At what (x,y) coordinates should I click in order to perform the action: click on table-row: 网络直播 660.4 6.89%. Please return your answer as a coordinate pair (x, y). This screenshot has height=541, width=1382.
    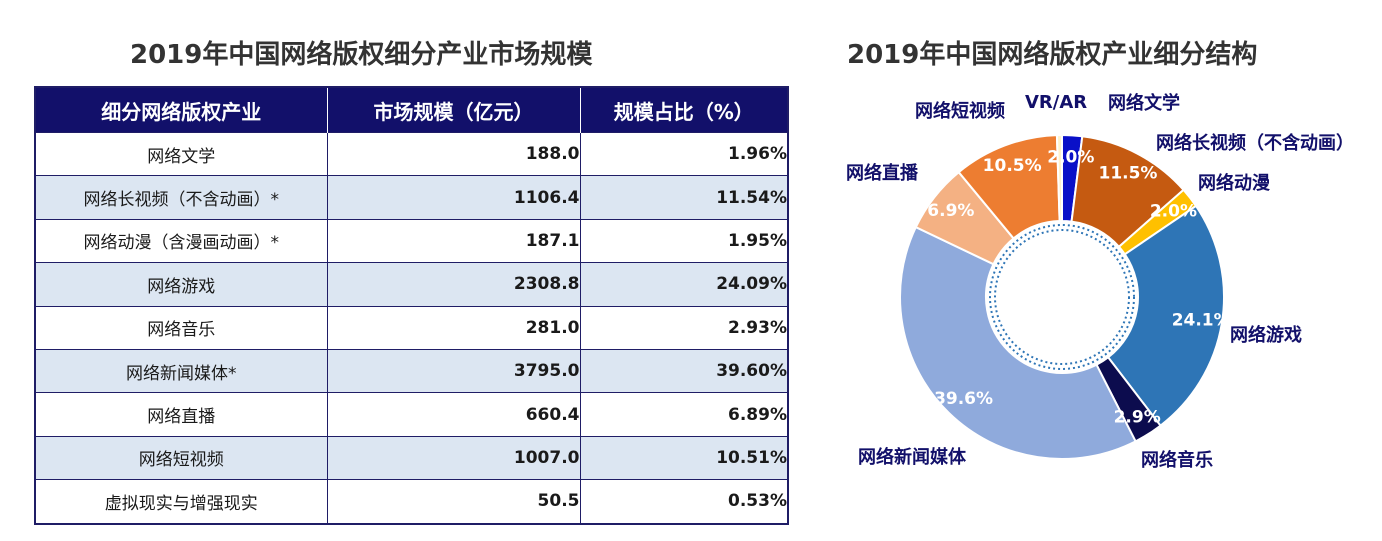
    Looking at the image, I should click on (411, 414).